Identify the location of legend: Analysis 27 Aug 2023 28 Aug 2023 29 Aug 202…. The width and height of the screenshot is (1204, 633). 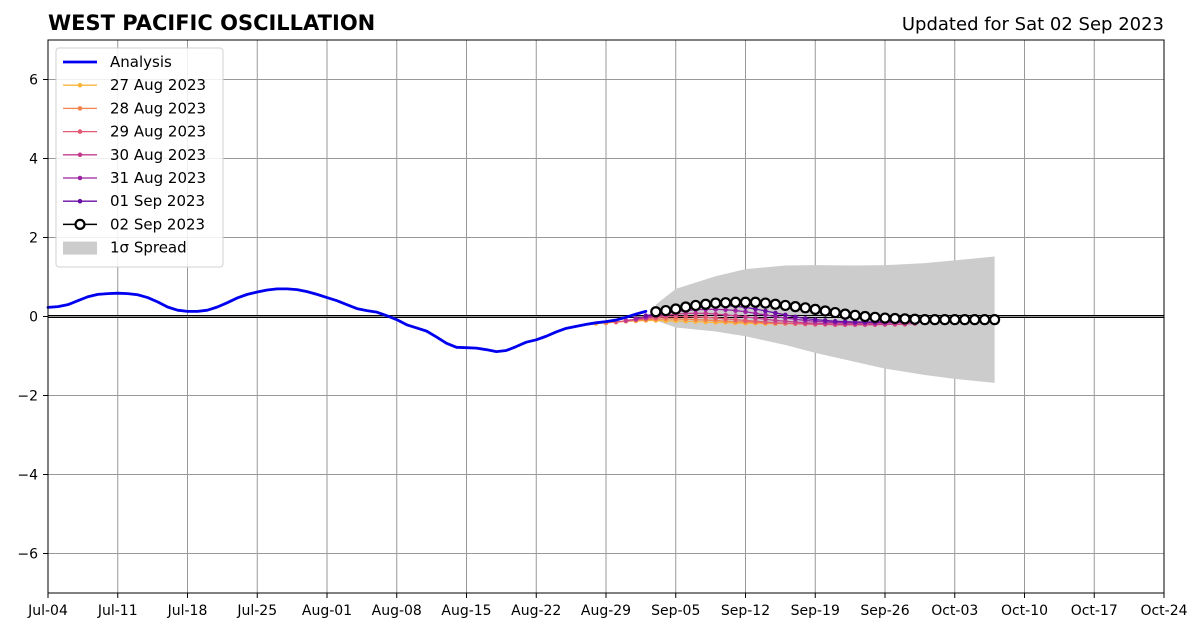
(139, 157).